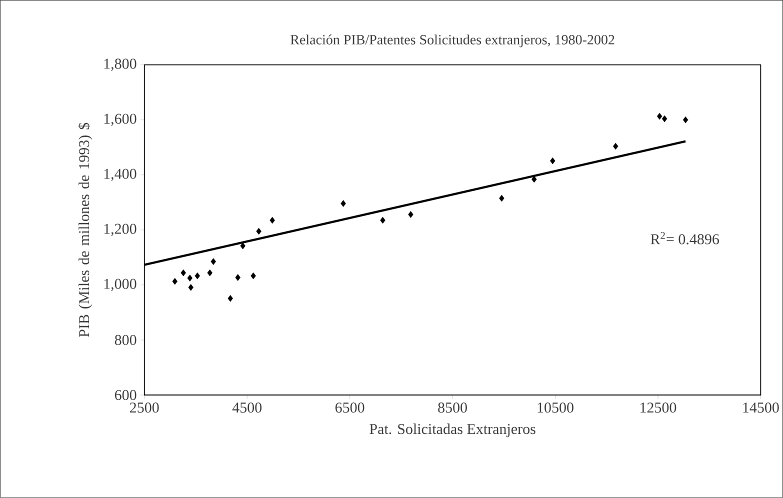  I want to click on x-tick-label: 12500, so click(658, 407).